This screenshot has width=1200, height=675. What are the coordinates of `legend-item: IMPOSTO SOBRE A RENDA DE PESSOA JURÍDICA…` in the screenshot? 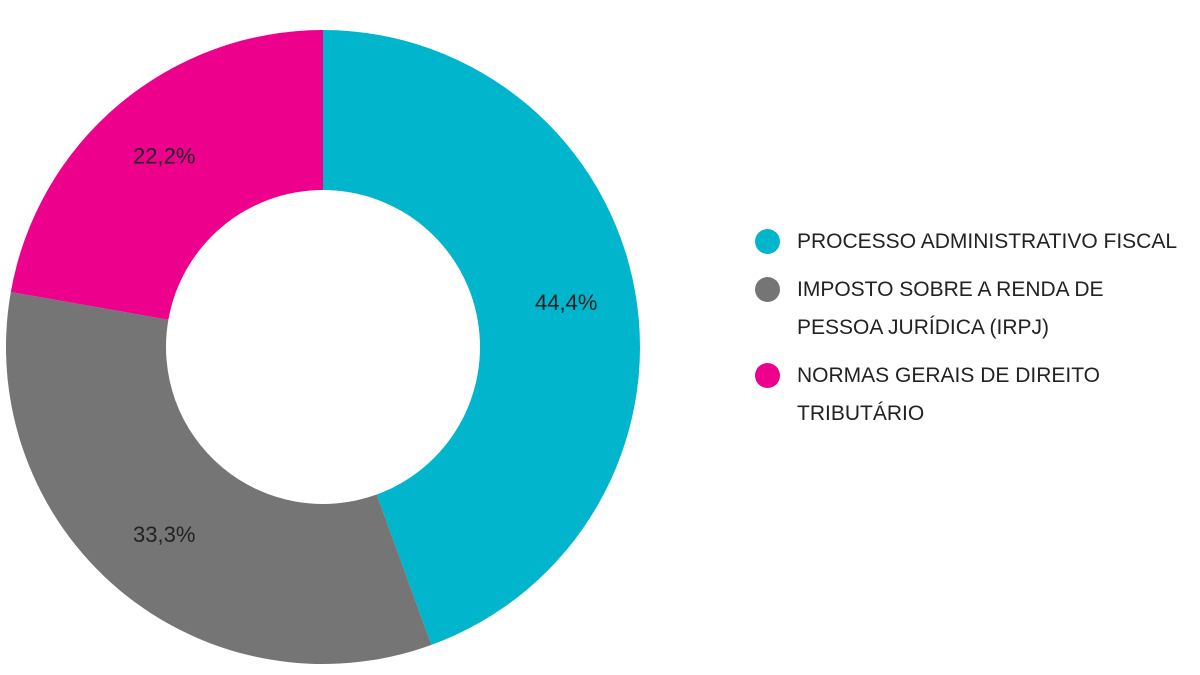 It's located at (970, 309).